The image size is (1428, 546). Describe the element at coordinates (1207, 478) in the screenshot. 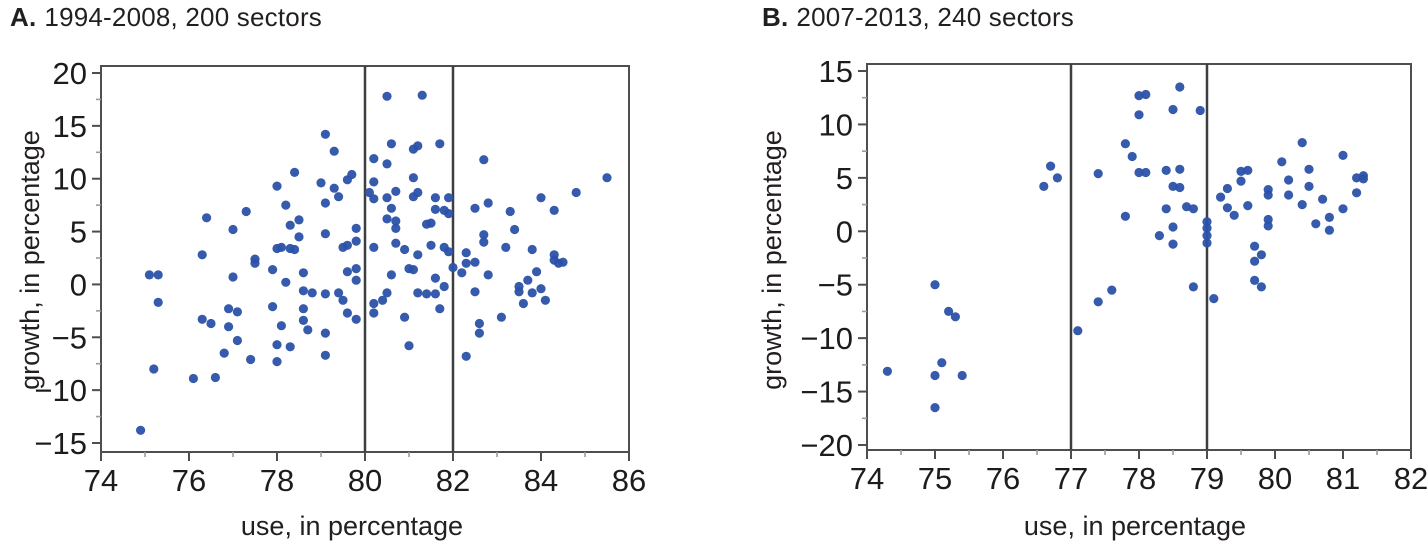

I see `x-tick-label: 79` at that location.